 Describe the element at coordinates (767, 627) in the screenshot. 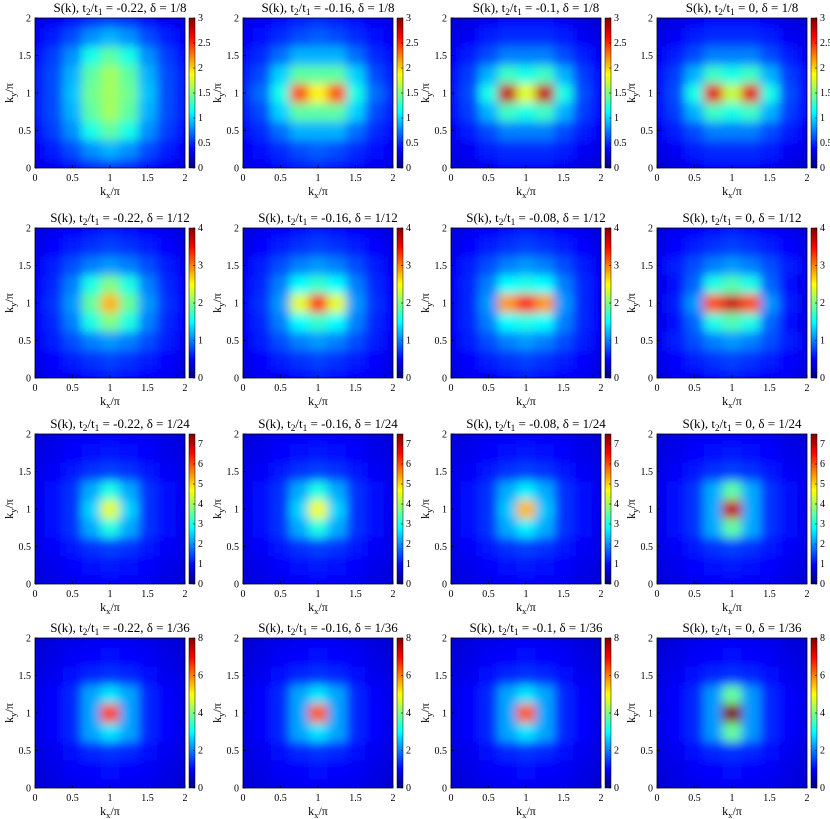

I see `text-part: = 0, δ = 1/36` at that location.